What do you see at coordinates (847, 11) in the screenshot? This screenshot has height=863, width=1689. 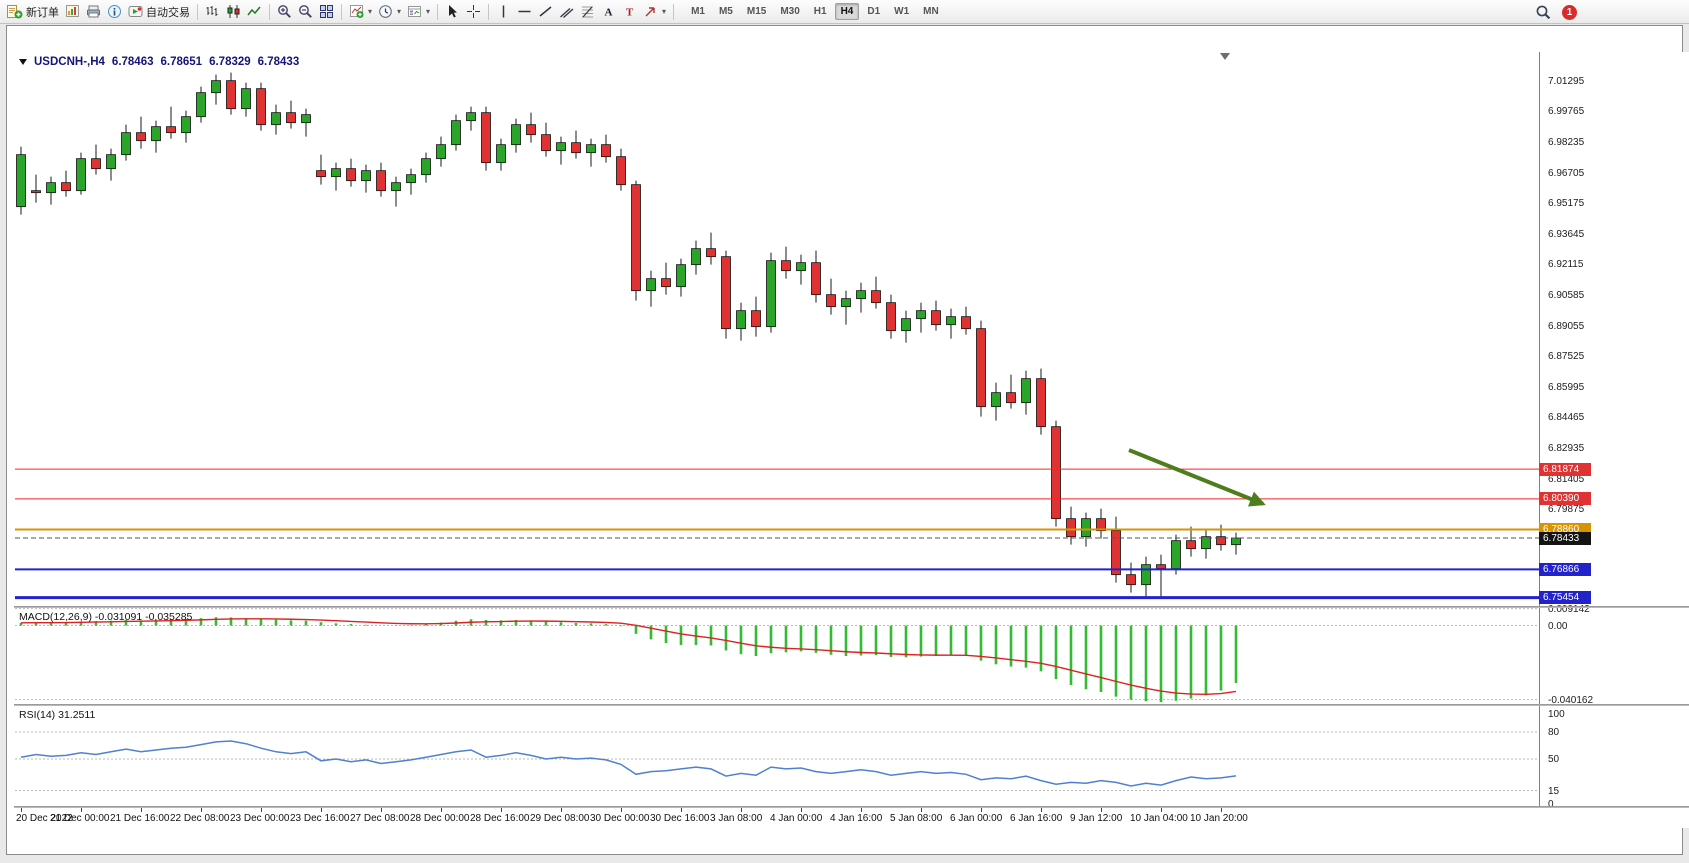 I see `timeframe-h4-button: H4` at bounding box center [847, 11].